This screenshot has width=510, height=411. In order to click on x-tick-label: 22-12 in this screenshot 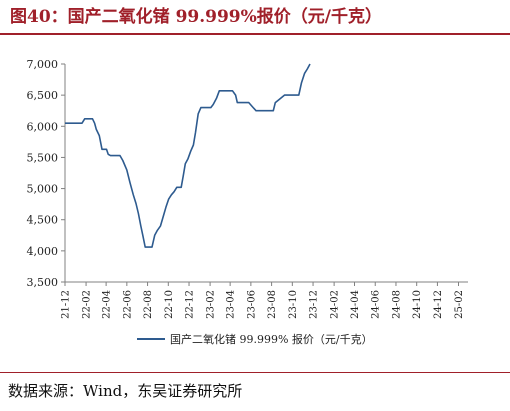, I will do `click(190, 304)`.